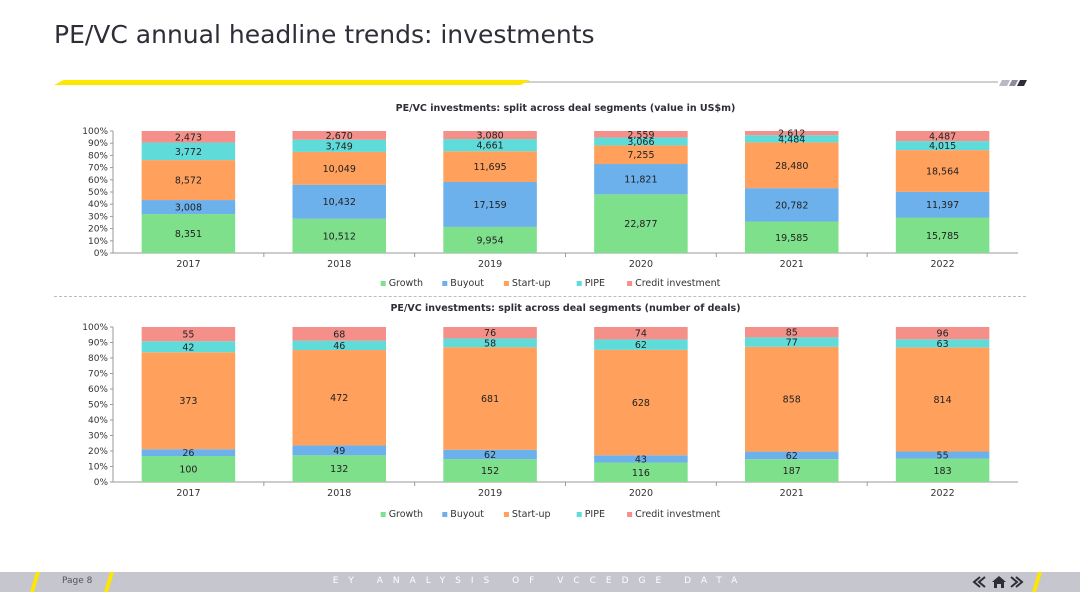 The width and height of the screenshot is (1080, 608). I want to click on data-label: 4,661, so click(489, 146).